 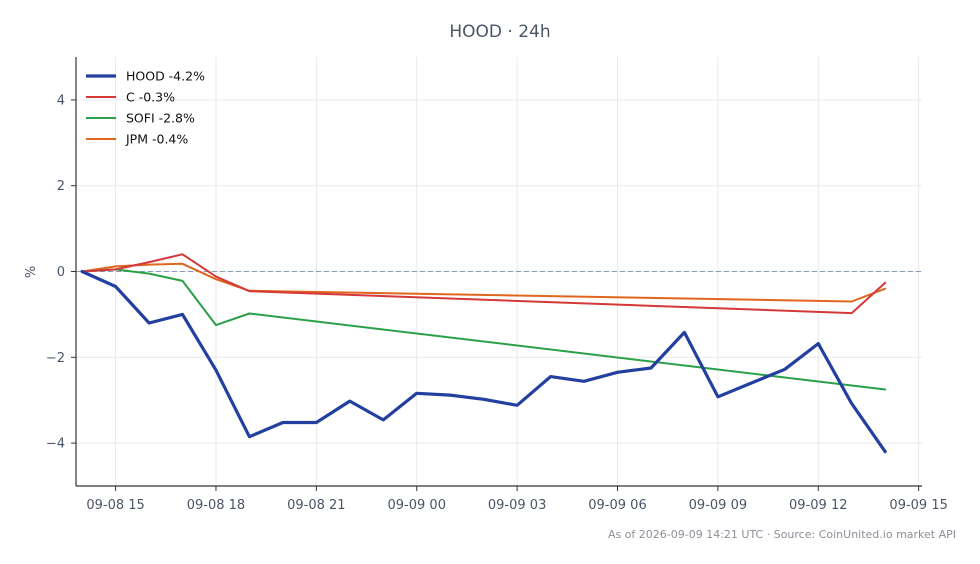 What do you see at coordinates (216, 505) in the screenshot?
I see `x-tick-label: 09-08 18` at bounding box center [216, 505].